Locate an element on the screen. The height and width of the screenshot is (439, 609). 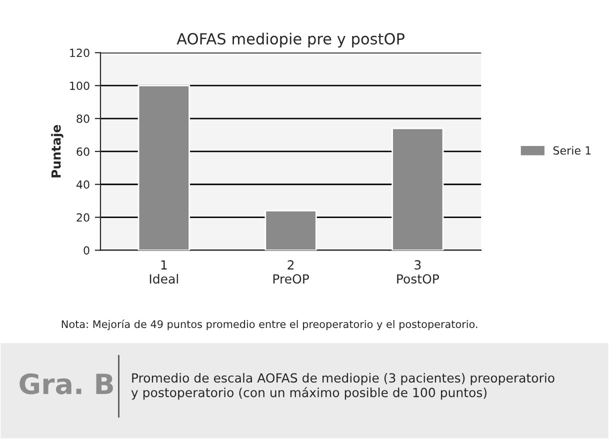
text: Promedio de escala AOFAS de mediopie (3 pacientes) preoperatorio y postoperatorio (con un máximo posible de 100 puntos) is located at coordinates (342, 386).